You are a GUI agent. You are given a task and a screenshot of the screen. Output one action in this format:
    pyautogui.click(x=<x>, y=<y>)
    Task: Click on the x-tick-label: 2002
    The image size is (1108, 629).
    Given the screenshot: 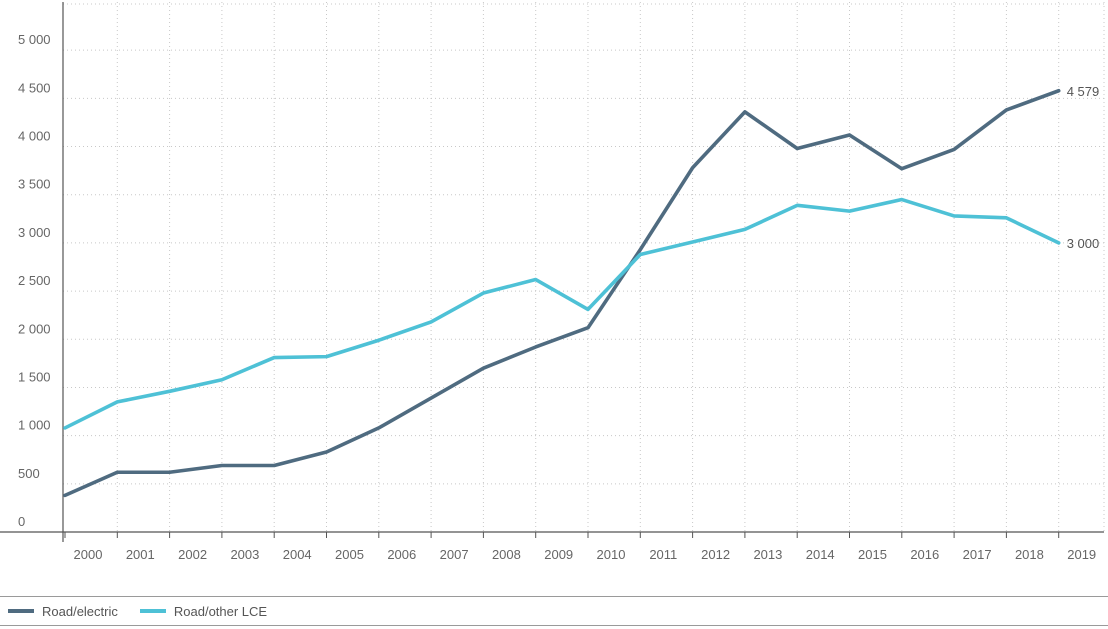 What is the action you would take?
    pyautogui.click(x=192, y=554)
    